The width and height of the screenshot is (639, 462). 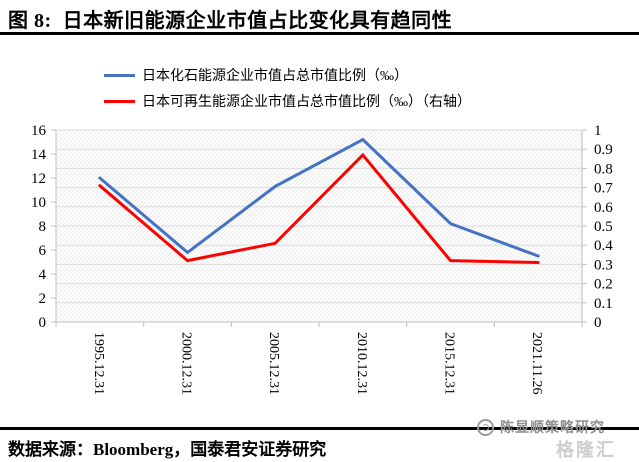 What do you see at coordinates (43, 251) in the screenshot?
I see `left-axis-tick-label: 6` at bounding box center [43, 251].